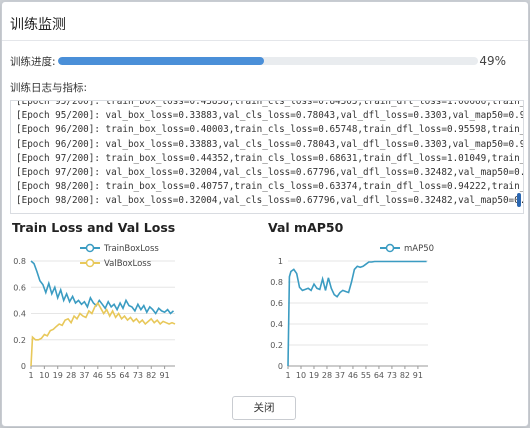  I want to click on close-button: 关闭, so click(264, 408).